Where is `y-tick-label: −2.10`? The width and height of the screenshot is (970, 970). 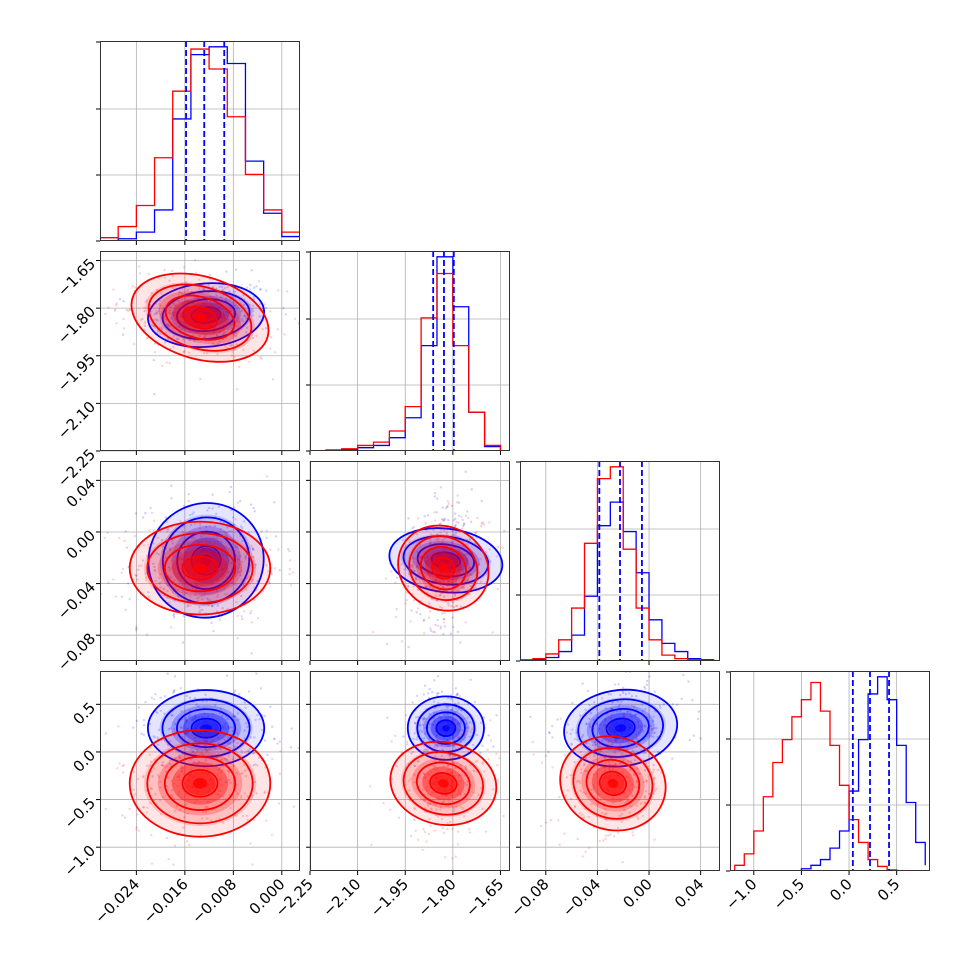
y-tick-label: −2.10 is located at coordinates (76, 420).